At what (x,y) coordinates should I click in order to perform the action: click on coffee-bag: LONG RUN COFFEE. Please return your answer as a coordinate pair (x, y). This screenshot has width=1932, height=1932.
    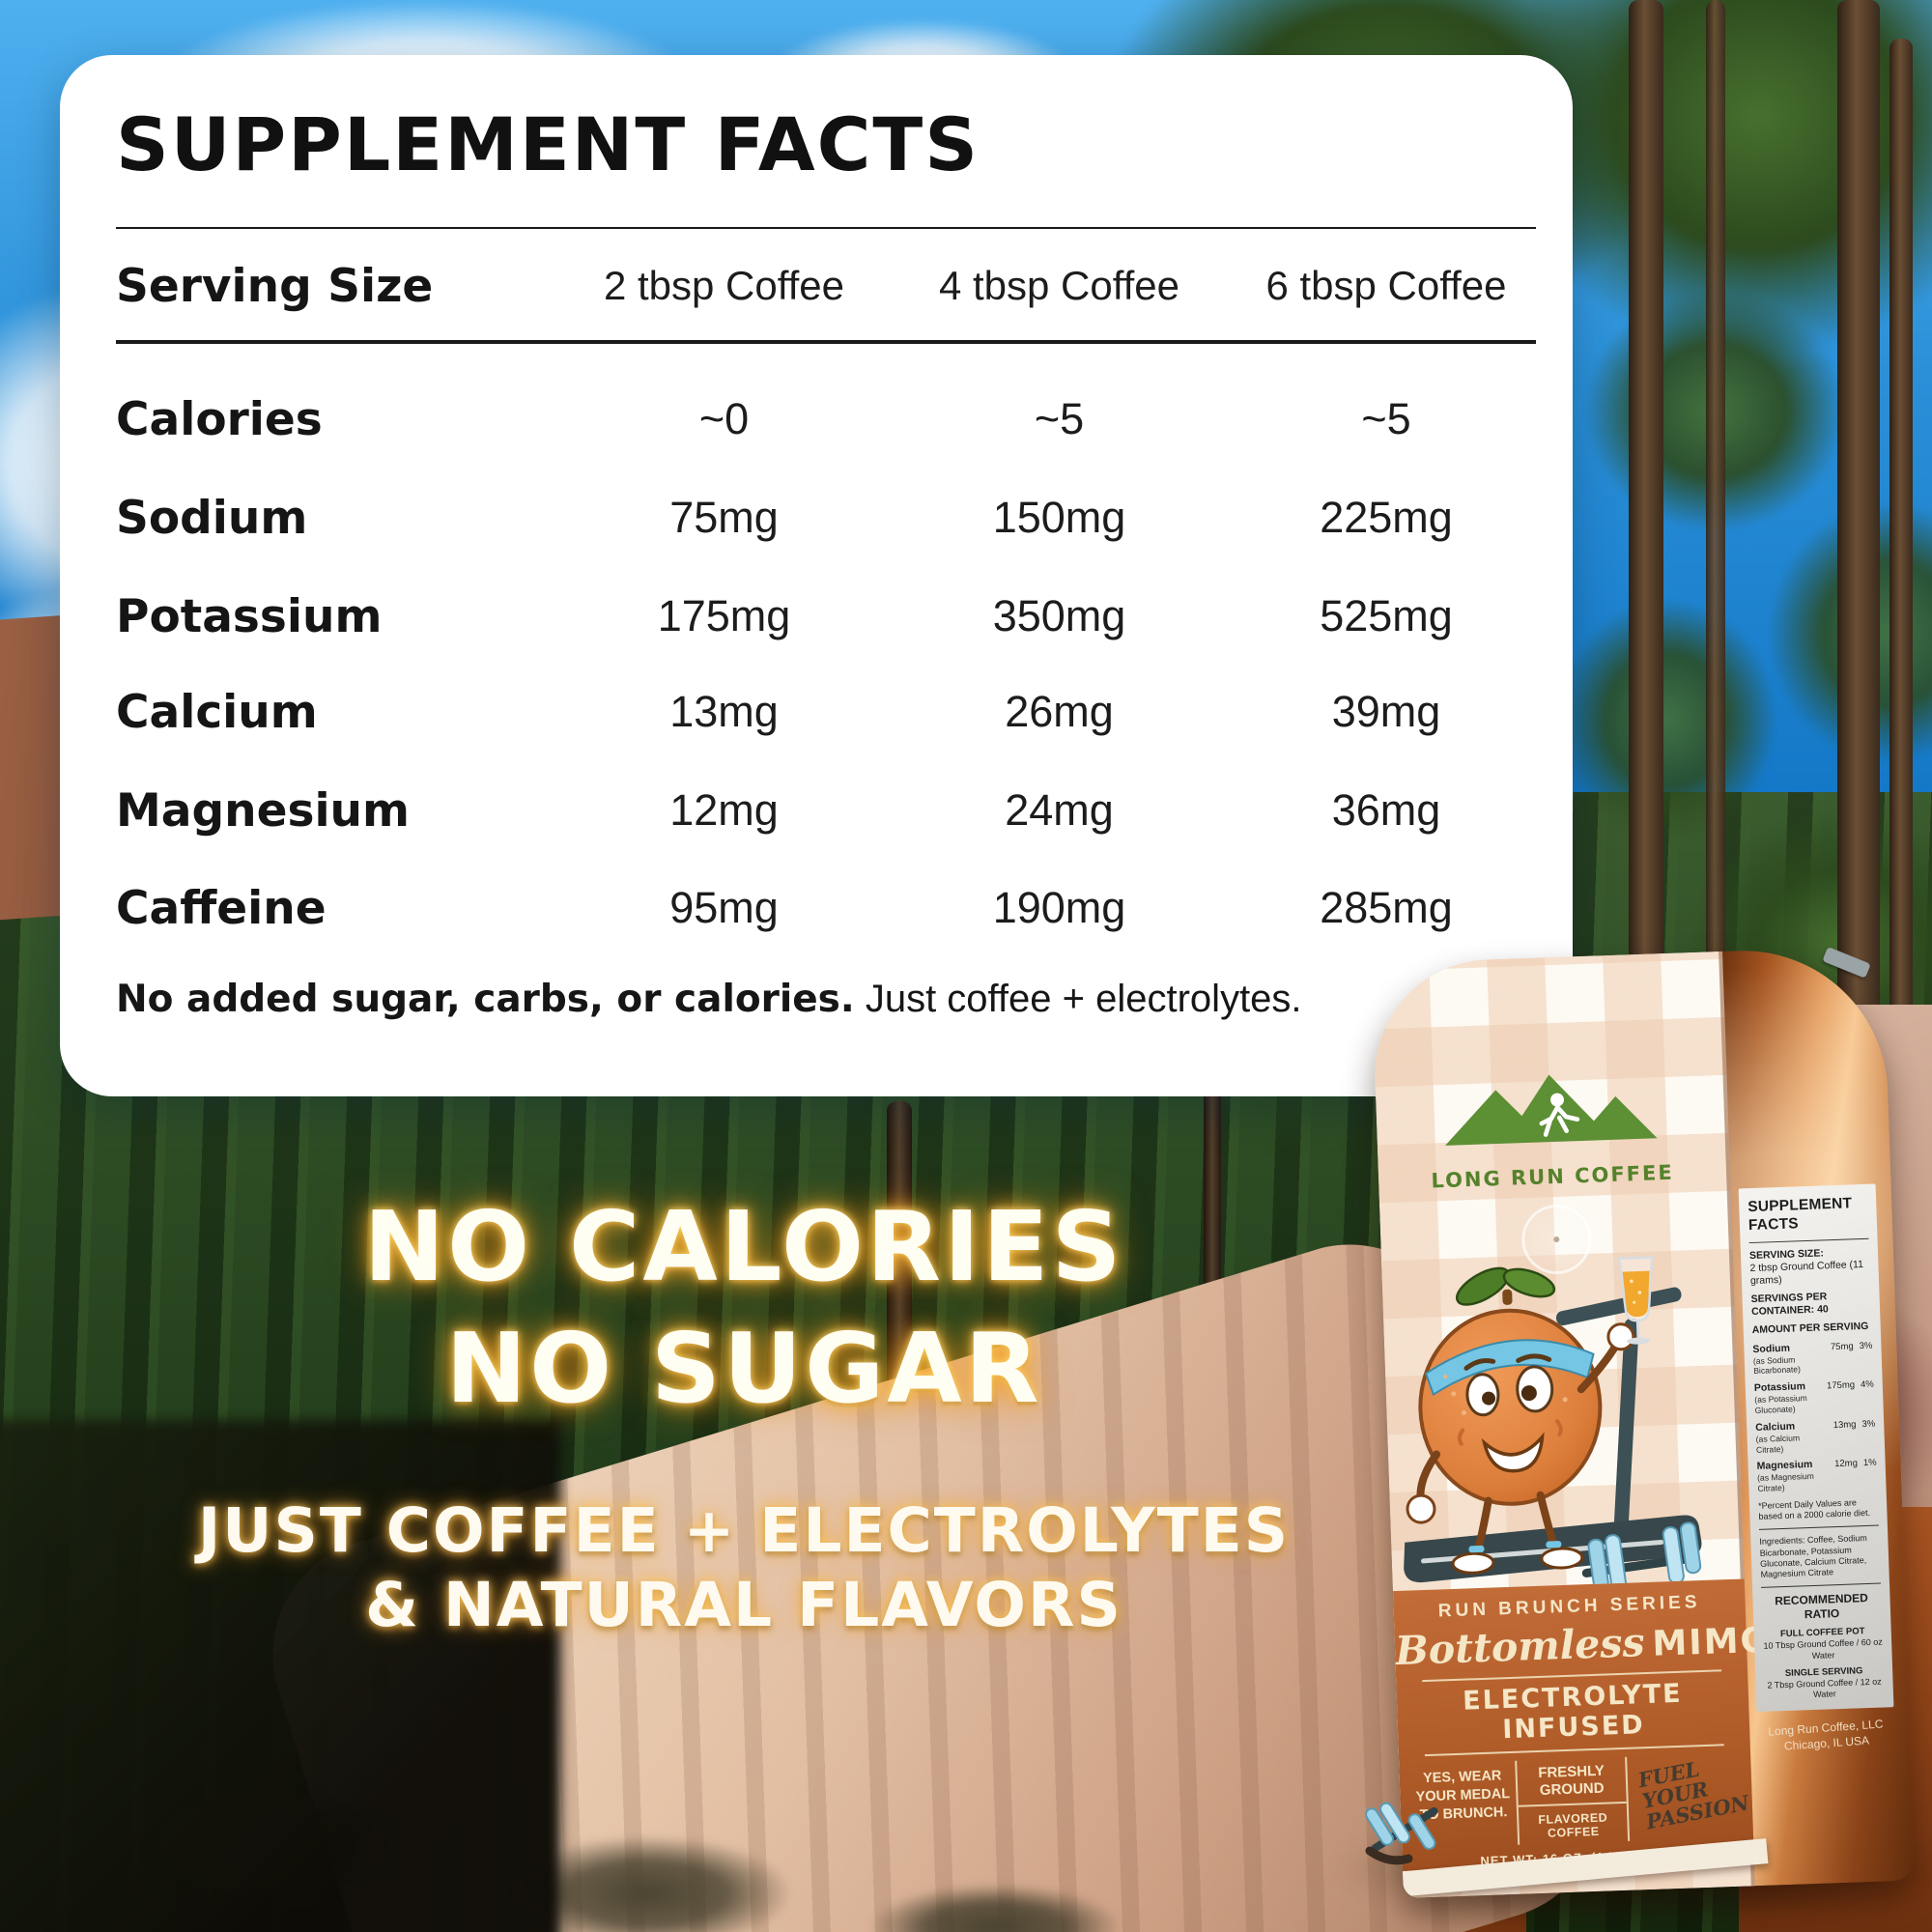
    Looking at the image, I should click on (1643, 1422).